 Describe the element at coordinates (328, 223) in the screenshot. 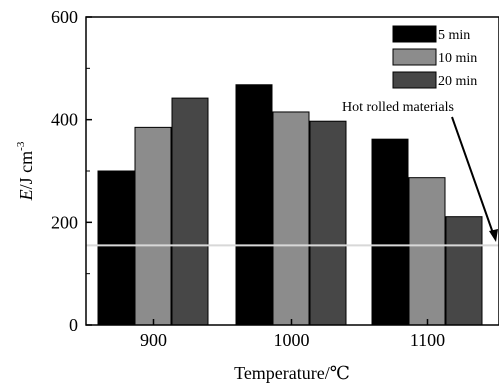

I see `bar-1000-20min` at that location.